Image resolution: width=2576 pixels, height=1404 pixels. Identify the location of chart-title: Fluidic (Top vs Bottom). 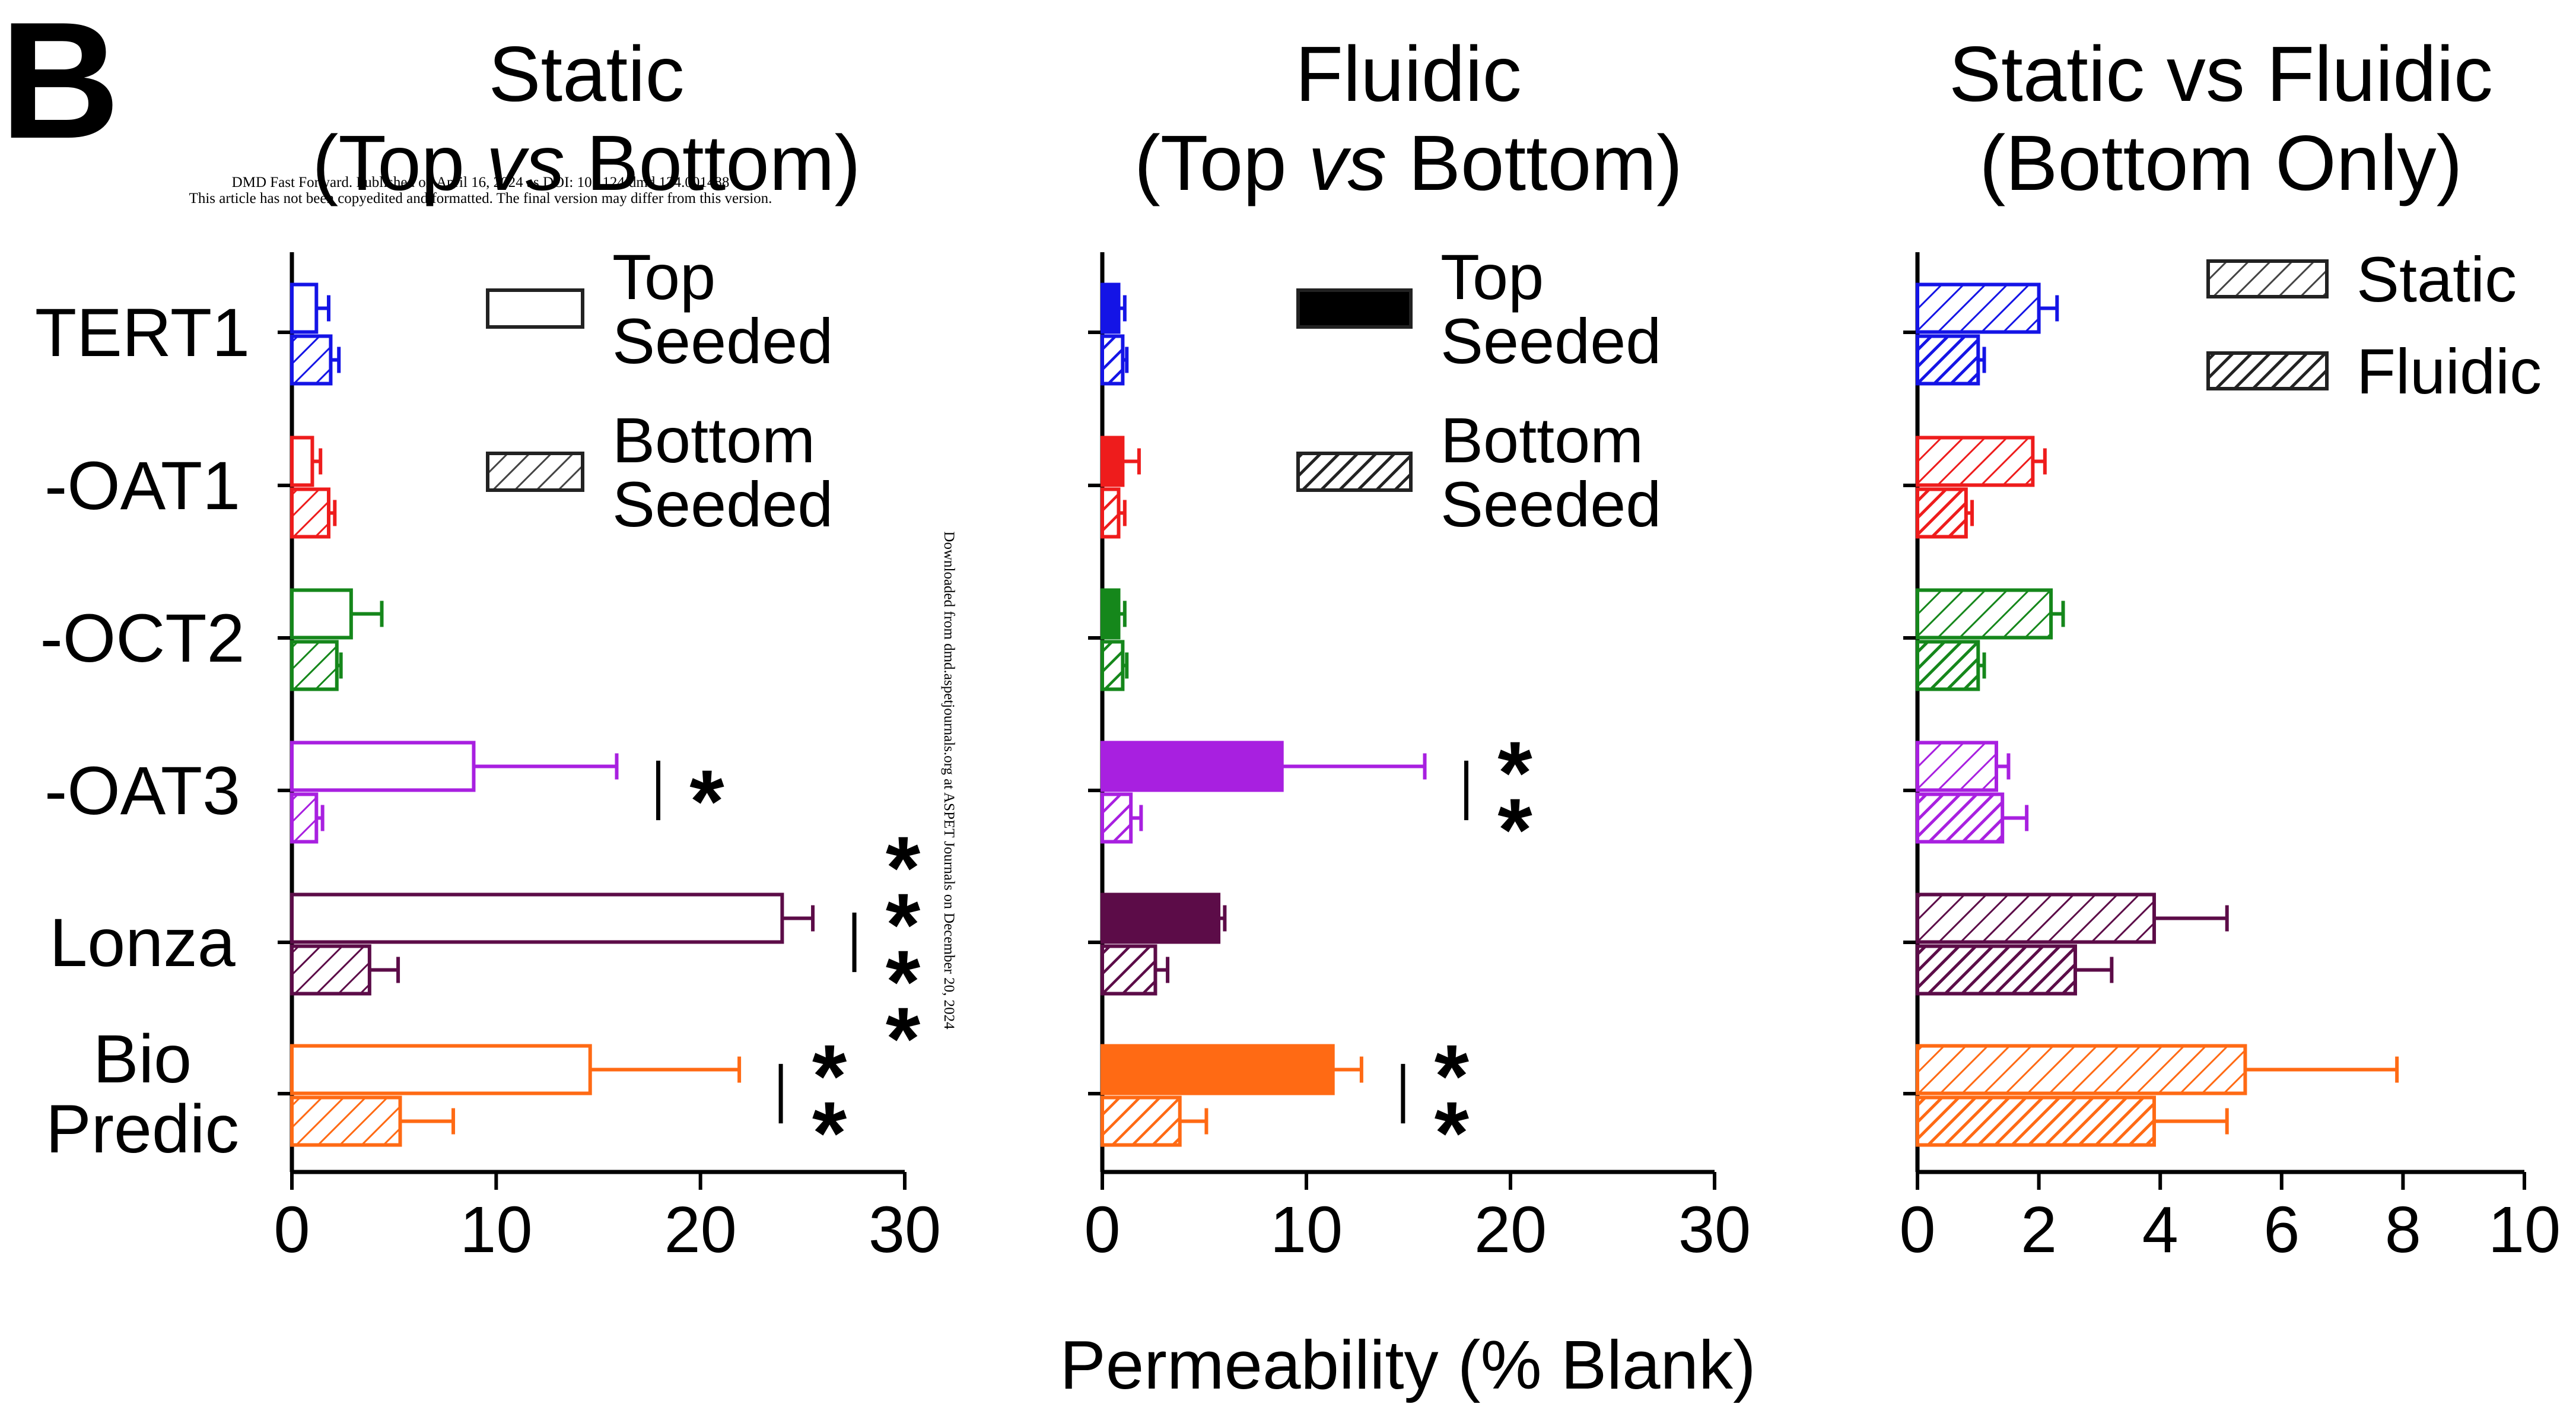
(1408, 118).